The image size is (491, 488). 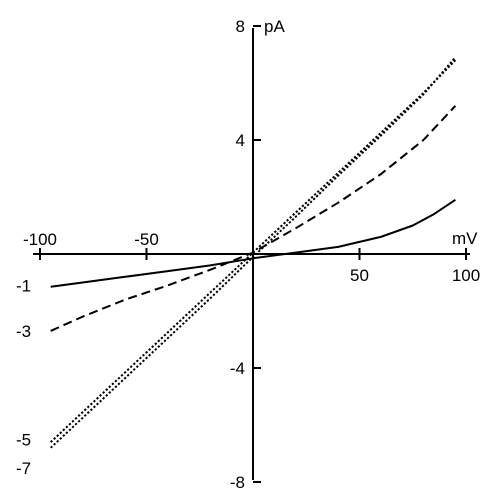 I want to click on y-ticks: 8 4 -4 -8, so click(x=245, y=252).